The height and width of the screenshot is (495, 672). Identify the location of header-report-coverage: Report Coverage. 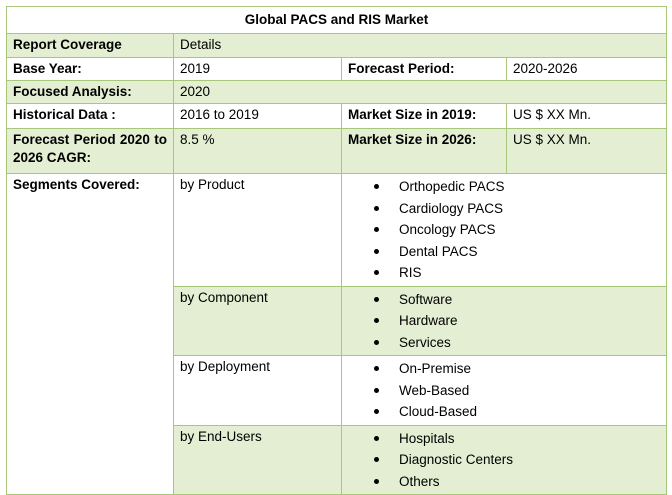
(90, 45).